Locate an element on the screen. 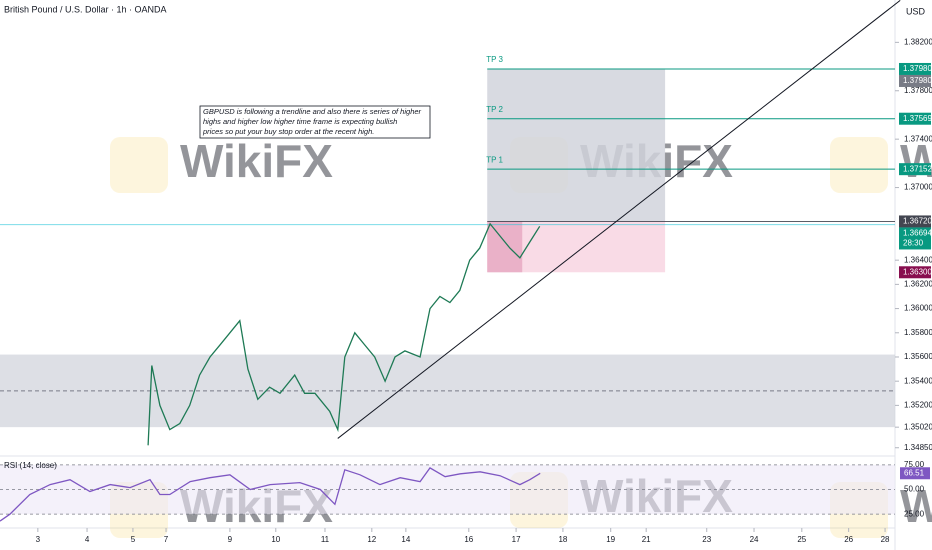 This screenshot has width=932, height=550. price-label-countdown: 28:30 is located at coordinates (913, 243).